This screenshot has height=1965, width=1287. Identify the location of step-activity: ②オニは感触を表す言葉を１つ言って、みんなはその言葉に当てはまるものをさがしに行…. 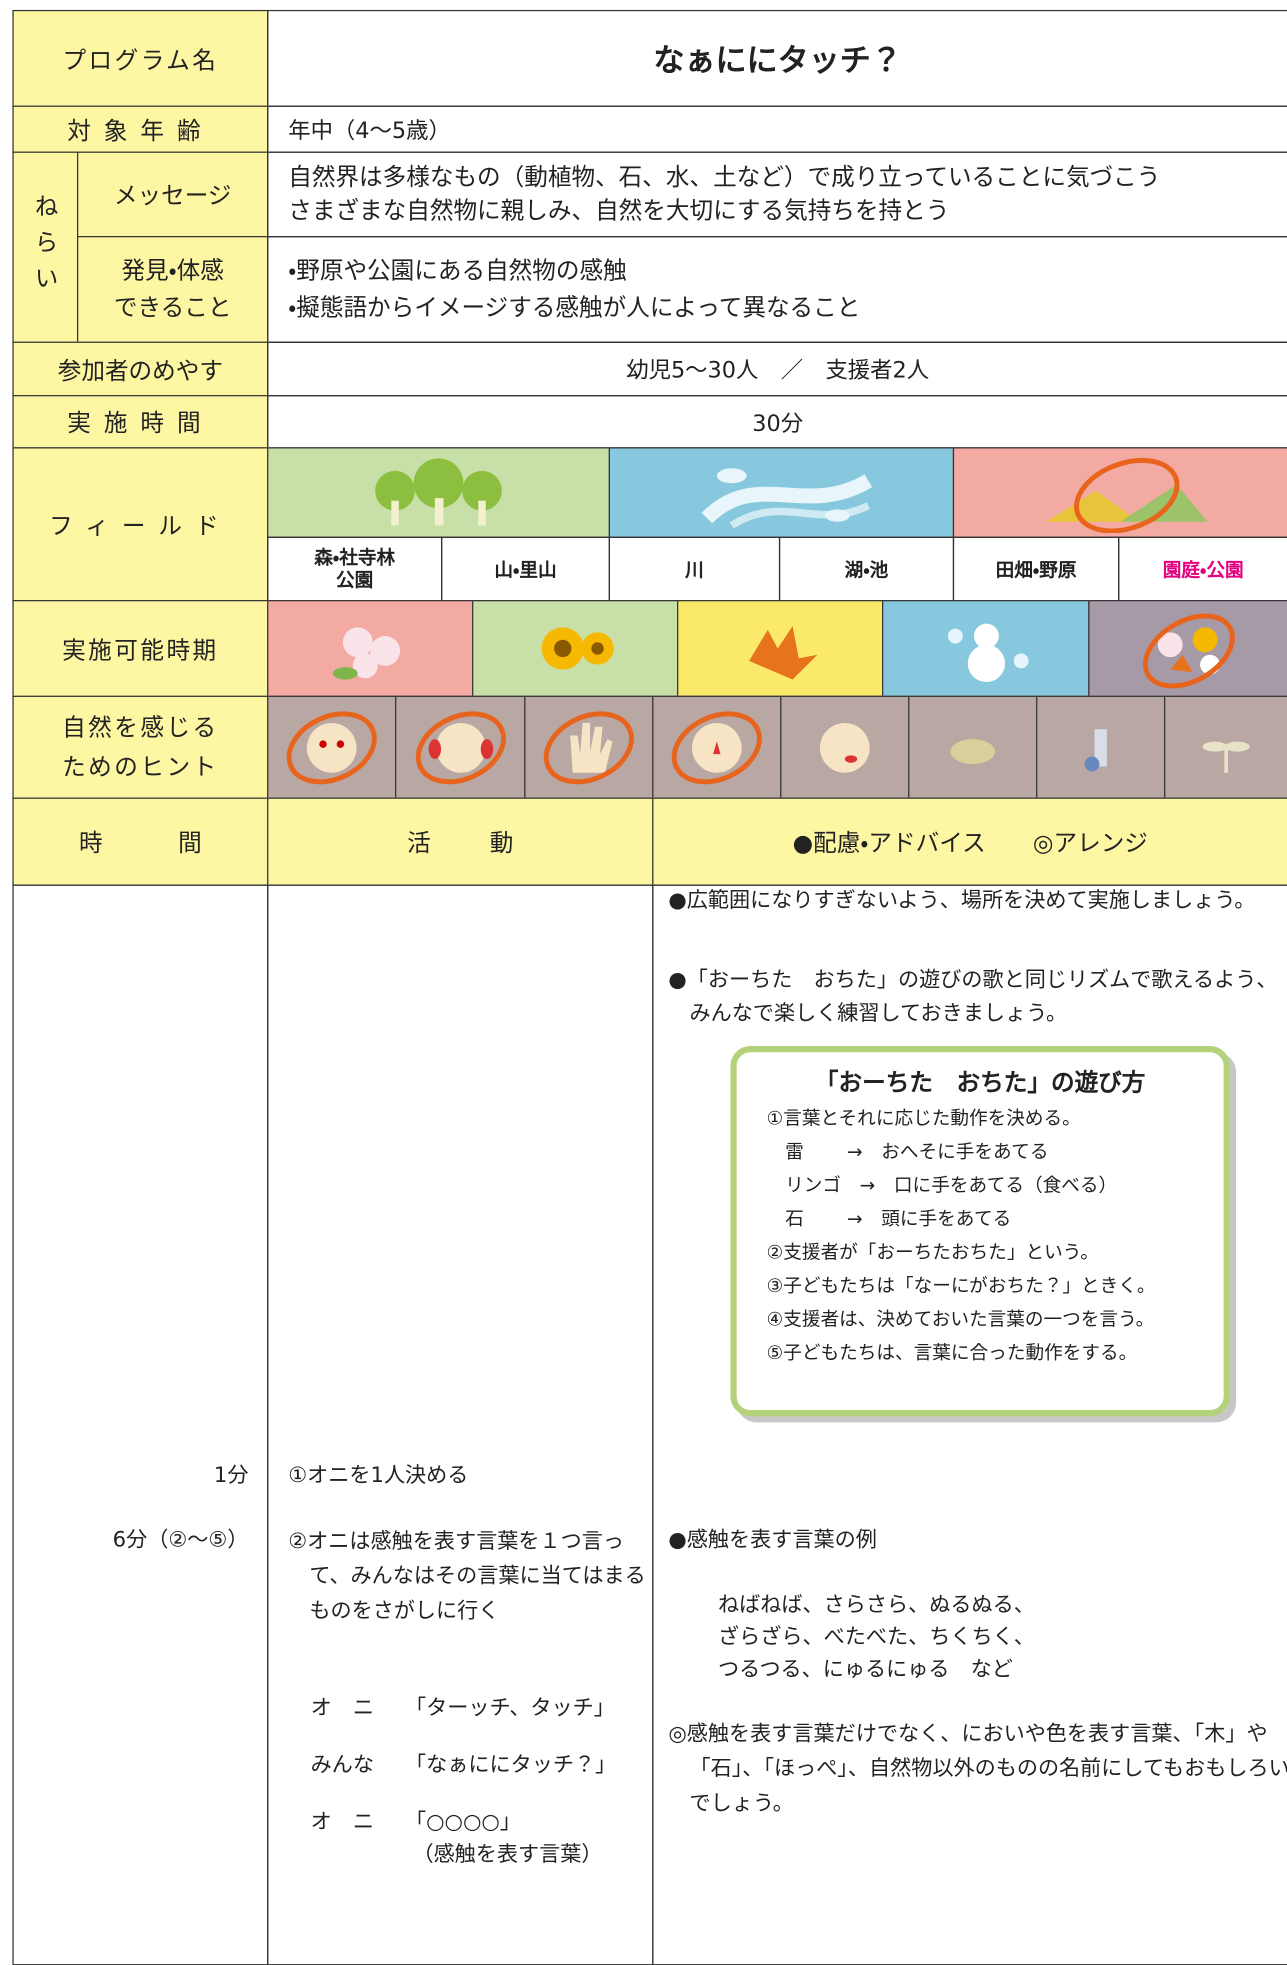
(467, 1576).